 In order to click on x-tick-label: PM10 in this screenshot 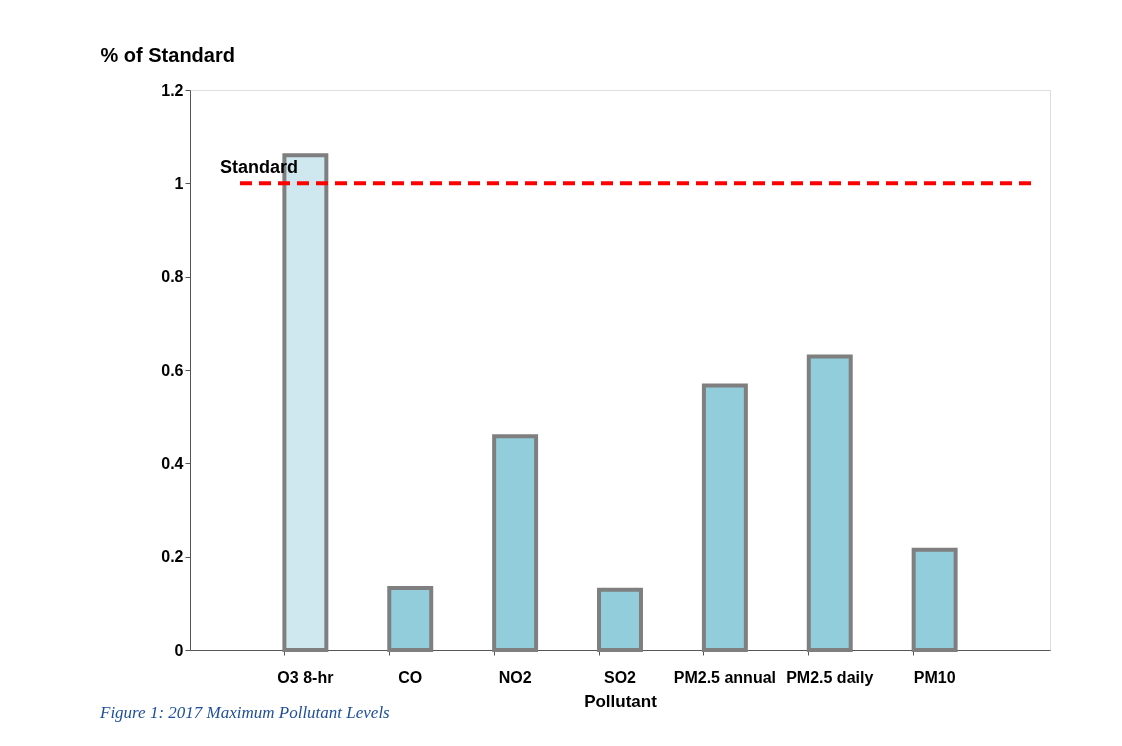, I will do `click(934, 677)`.